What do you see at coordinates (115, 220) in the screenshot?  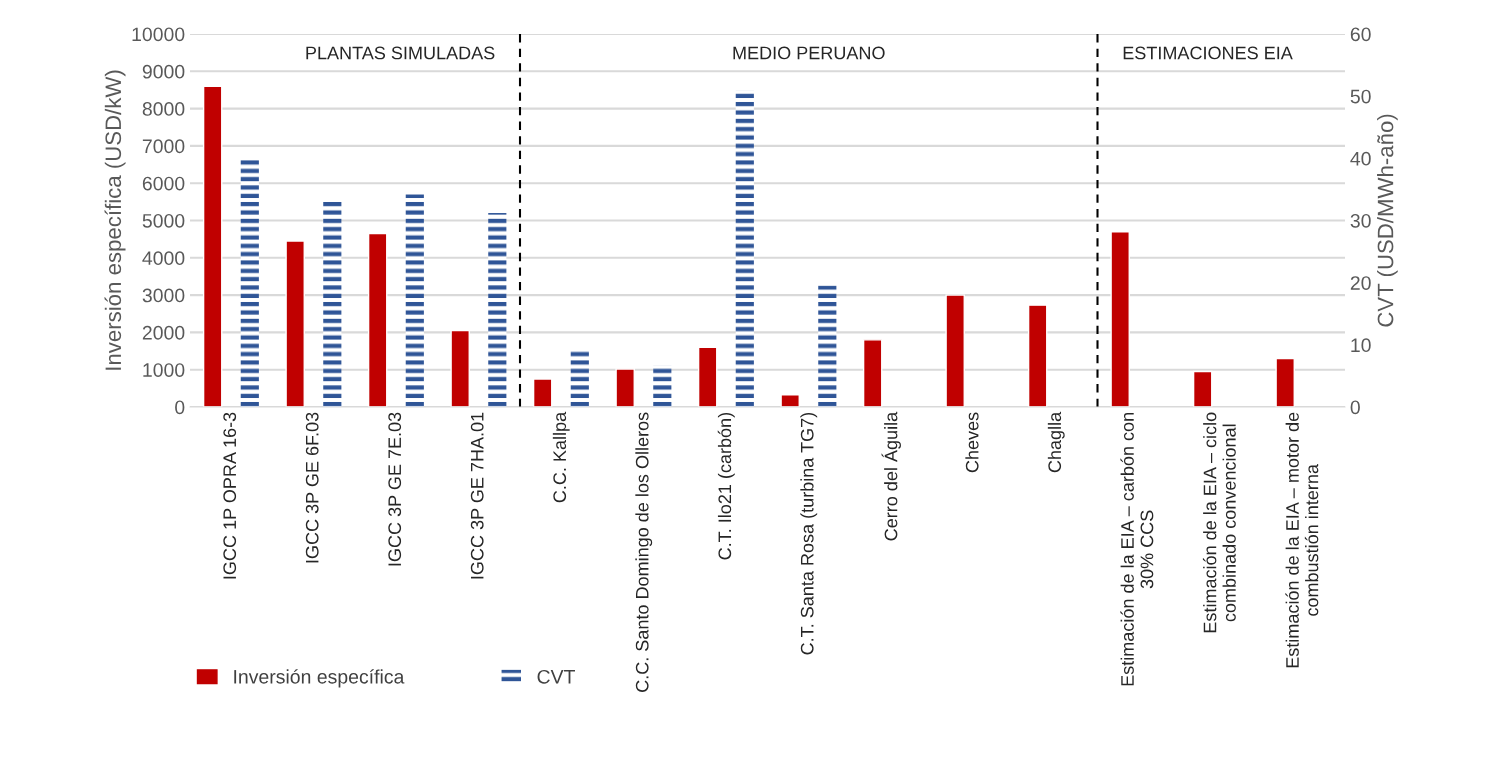 I see `y-axis-title: Inversión específica (USD/kW)` at bounding box center [115, 220].